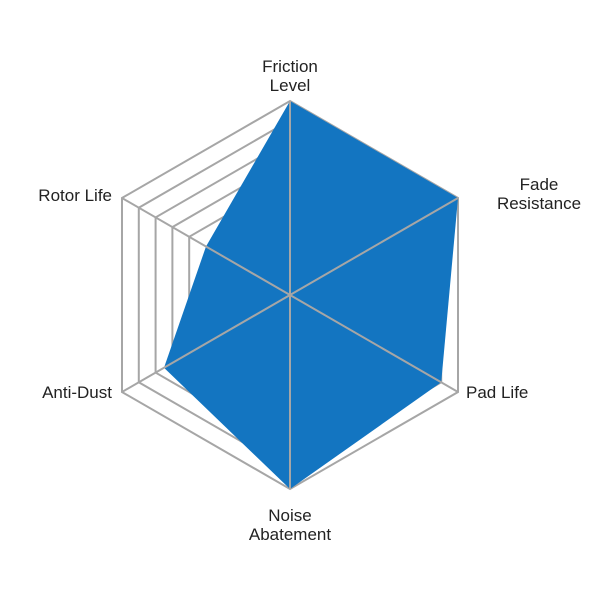 The width and height of the screenshot is (600, 600). Describe the element at coordinates (289, 515) in the screenshot. I see `axis-label-line: Noise` at that location.